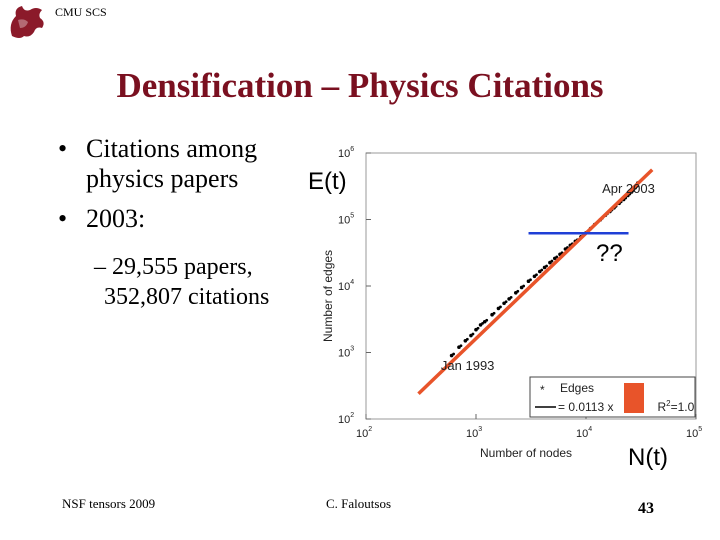  Describe the element at coordinates (542, 390) in the screenshot. I see `legend-marker-edges: *` at that location.